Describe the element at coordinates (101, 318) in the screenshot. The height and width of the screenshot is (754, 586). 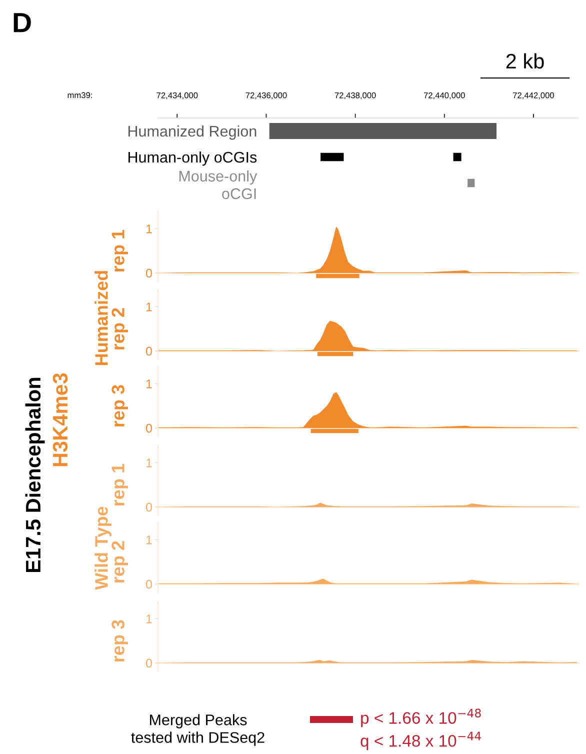
I see `text: Humanized` at that location.